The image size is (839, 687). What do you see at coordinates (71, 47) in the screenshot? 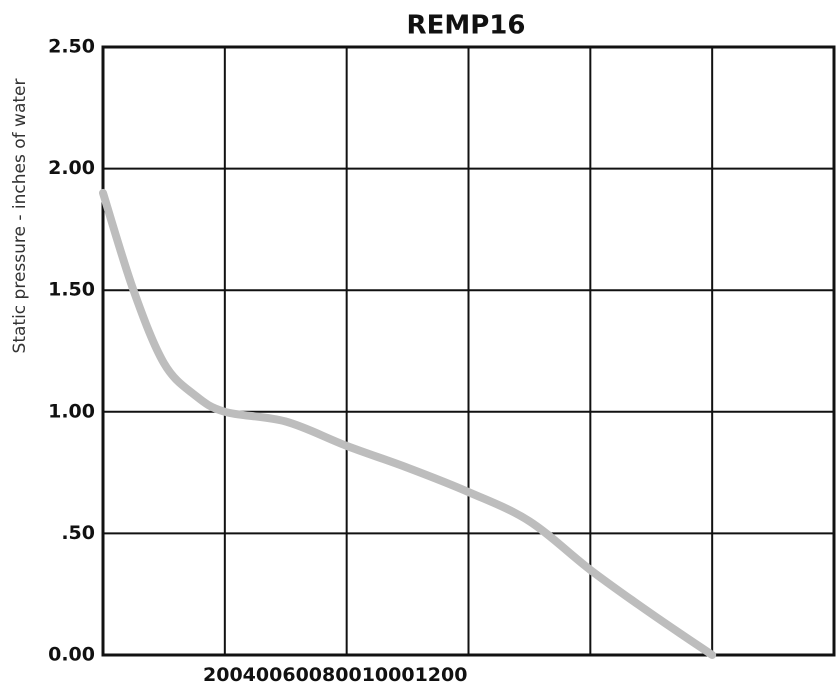
I see `y-tick-label: 2.50` at bounding box center [71, 47].